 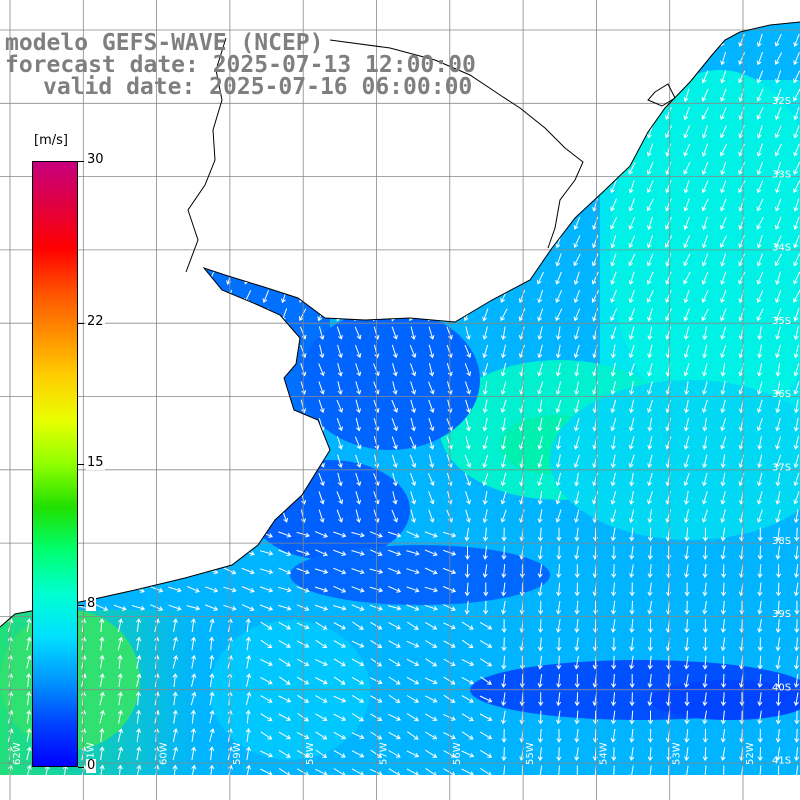 What do you see at coordinates (237, 753) in the screenshot?
I see `longitude-label: 59W` at bounding box center [237, 753].